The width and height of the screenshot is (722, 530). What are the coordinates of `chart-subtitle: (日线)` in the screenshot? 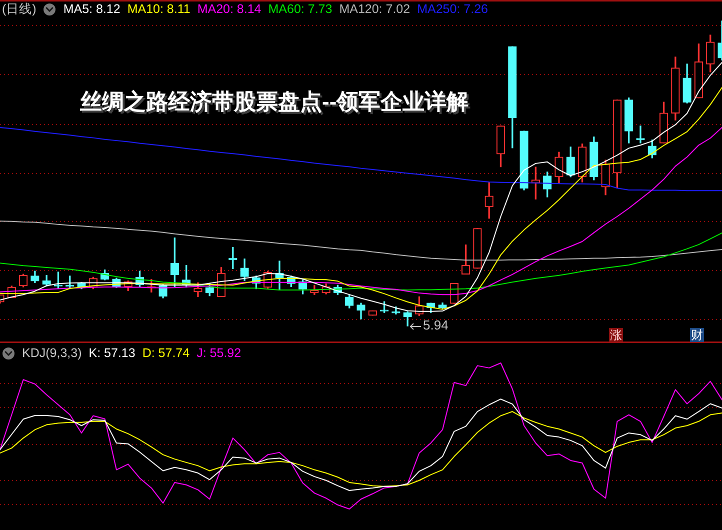 It's located at (19, 9).